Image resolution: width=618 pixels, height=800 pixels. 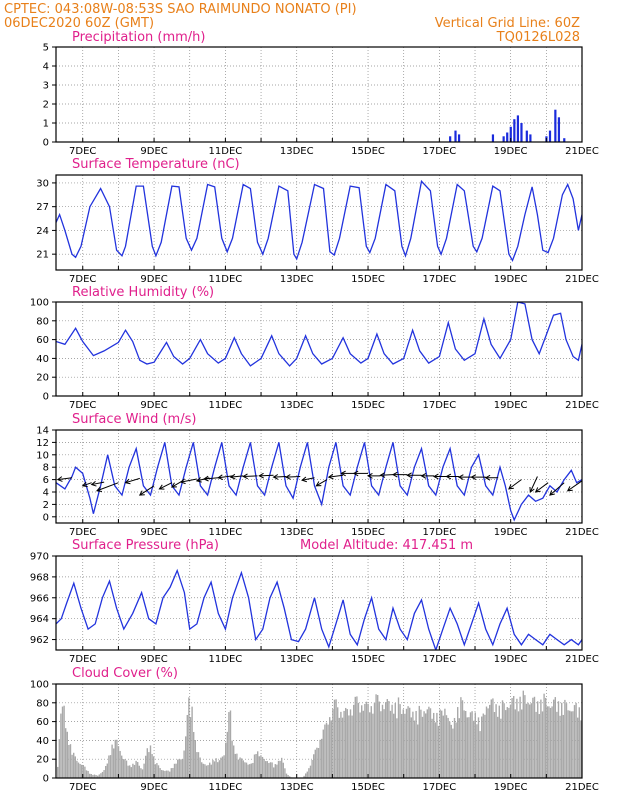 I want to click on y-tick-label: 4, so click(x=46, y=493).